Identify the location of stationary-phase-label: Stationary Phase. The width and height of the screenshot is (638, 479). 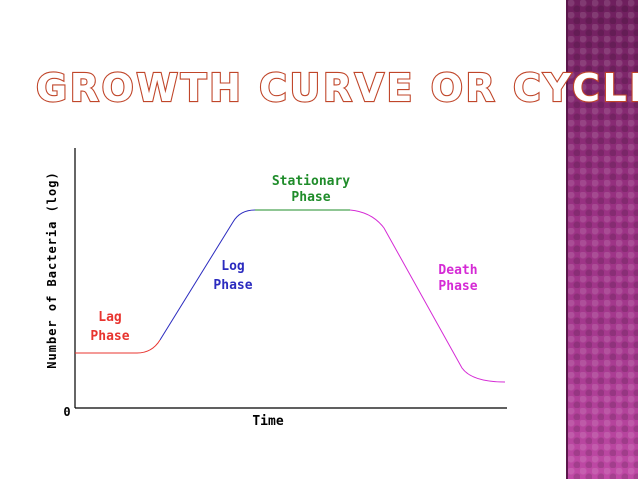
(311, 189).